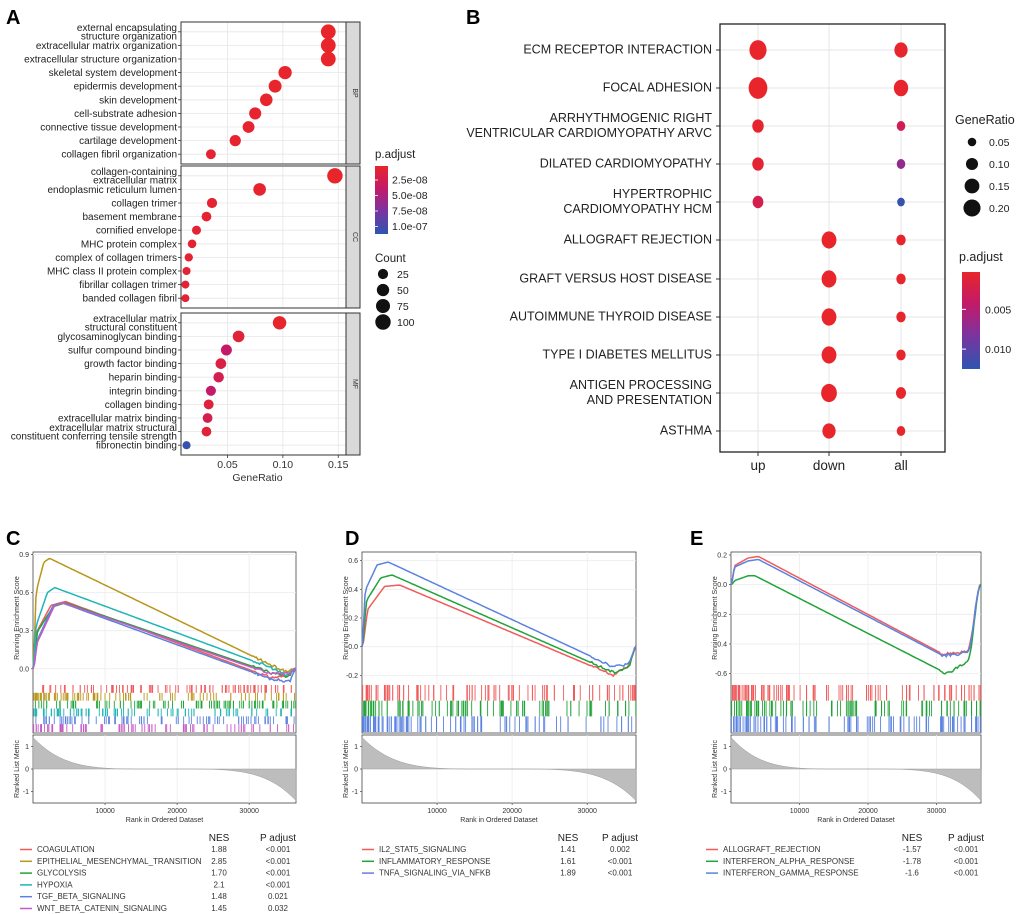  Describe the element at coordinates (912, 873) in the screenshot. I see `legend-nes: -1.6` at that location.